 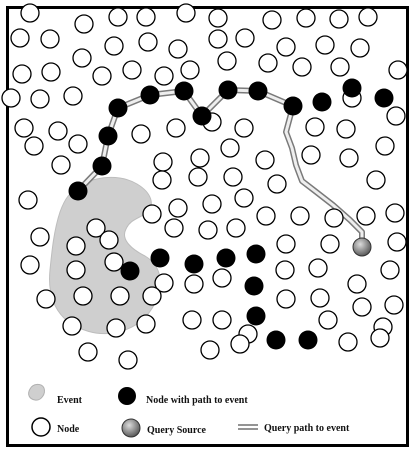 I want to click on event-region, so click(x=105, y=256).